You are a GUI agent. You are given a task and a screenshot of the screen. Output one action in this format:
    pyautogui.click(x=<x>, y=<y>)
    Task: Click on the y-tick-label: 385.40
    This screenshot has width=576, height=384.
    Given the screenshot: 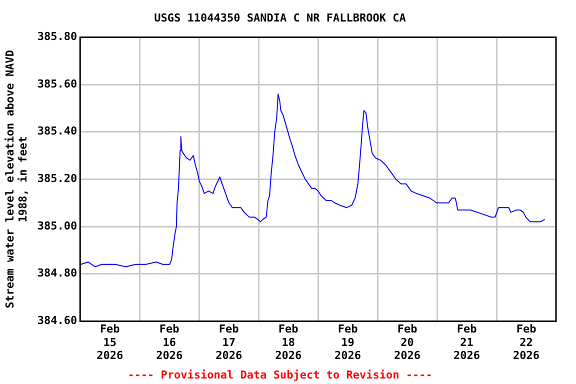 What is the action you would take?
    pyautogui.click(x=57, y=131)
    